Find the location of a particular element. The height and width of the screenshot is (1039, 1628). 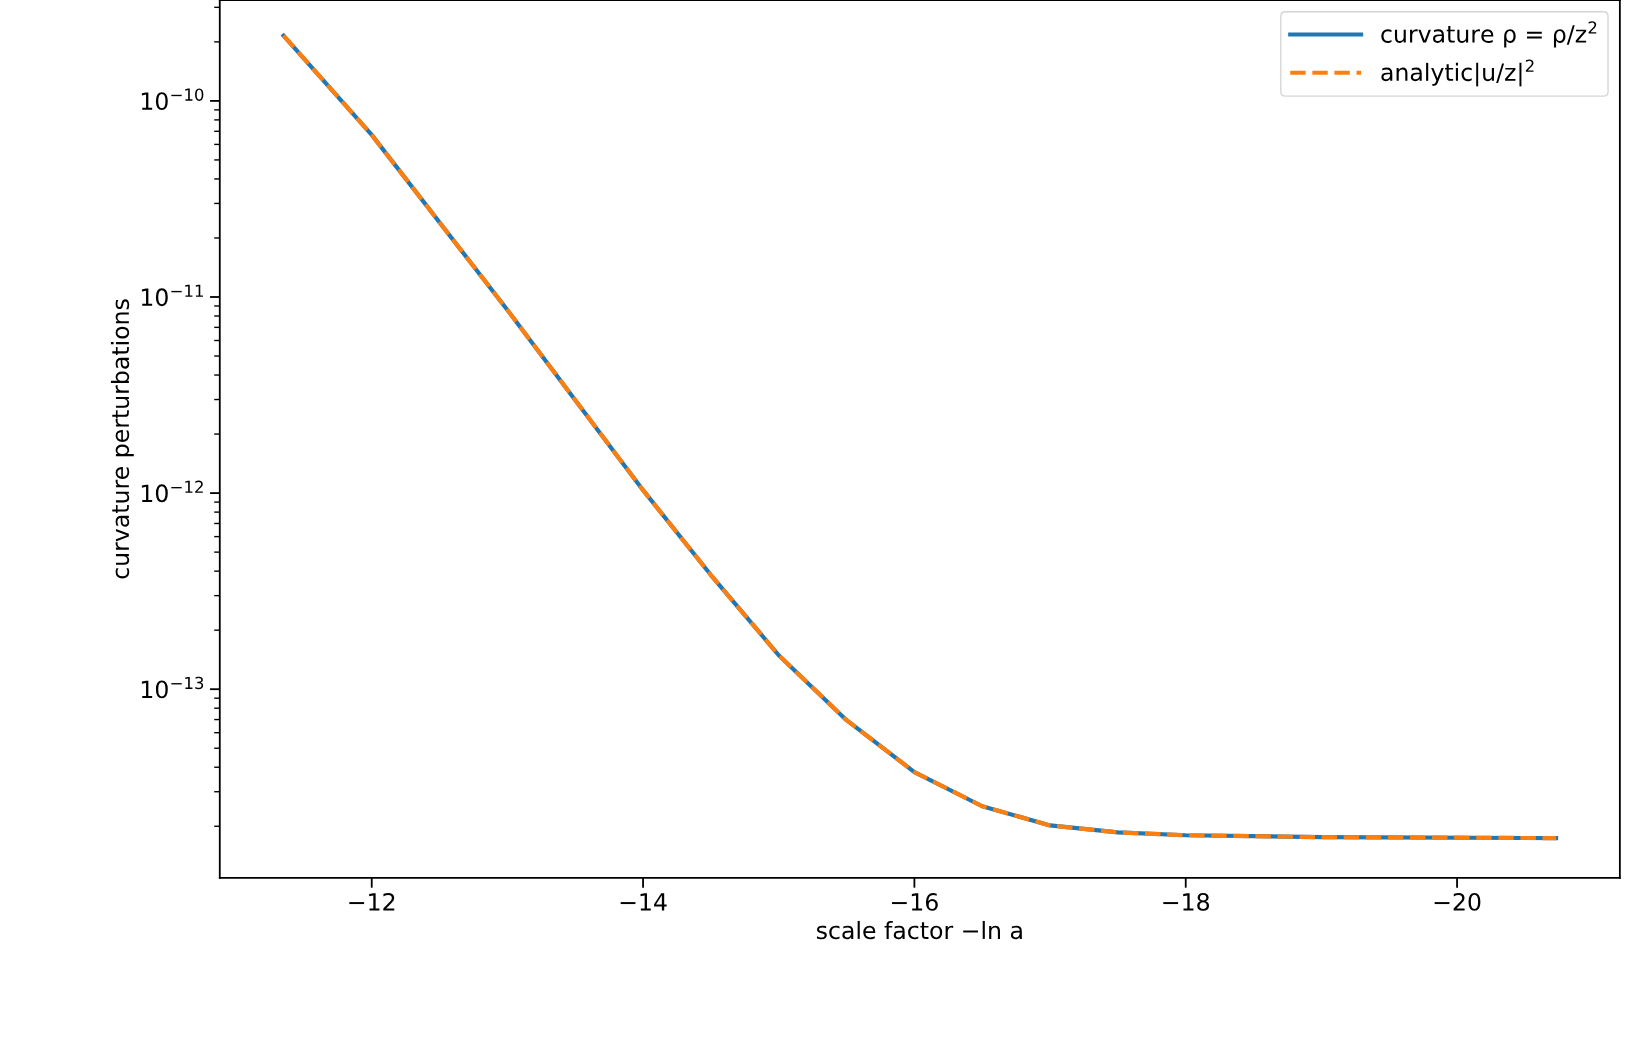

y-tick-label: 10$^{−13}$ is located at coordinates (172, 687).